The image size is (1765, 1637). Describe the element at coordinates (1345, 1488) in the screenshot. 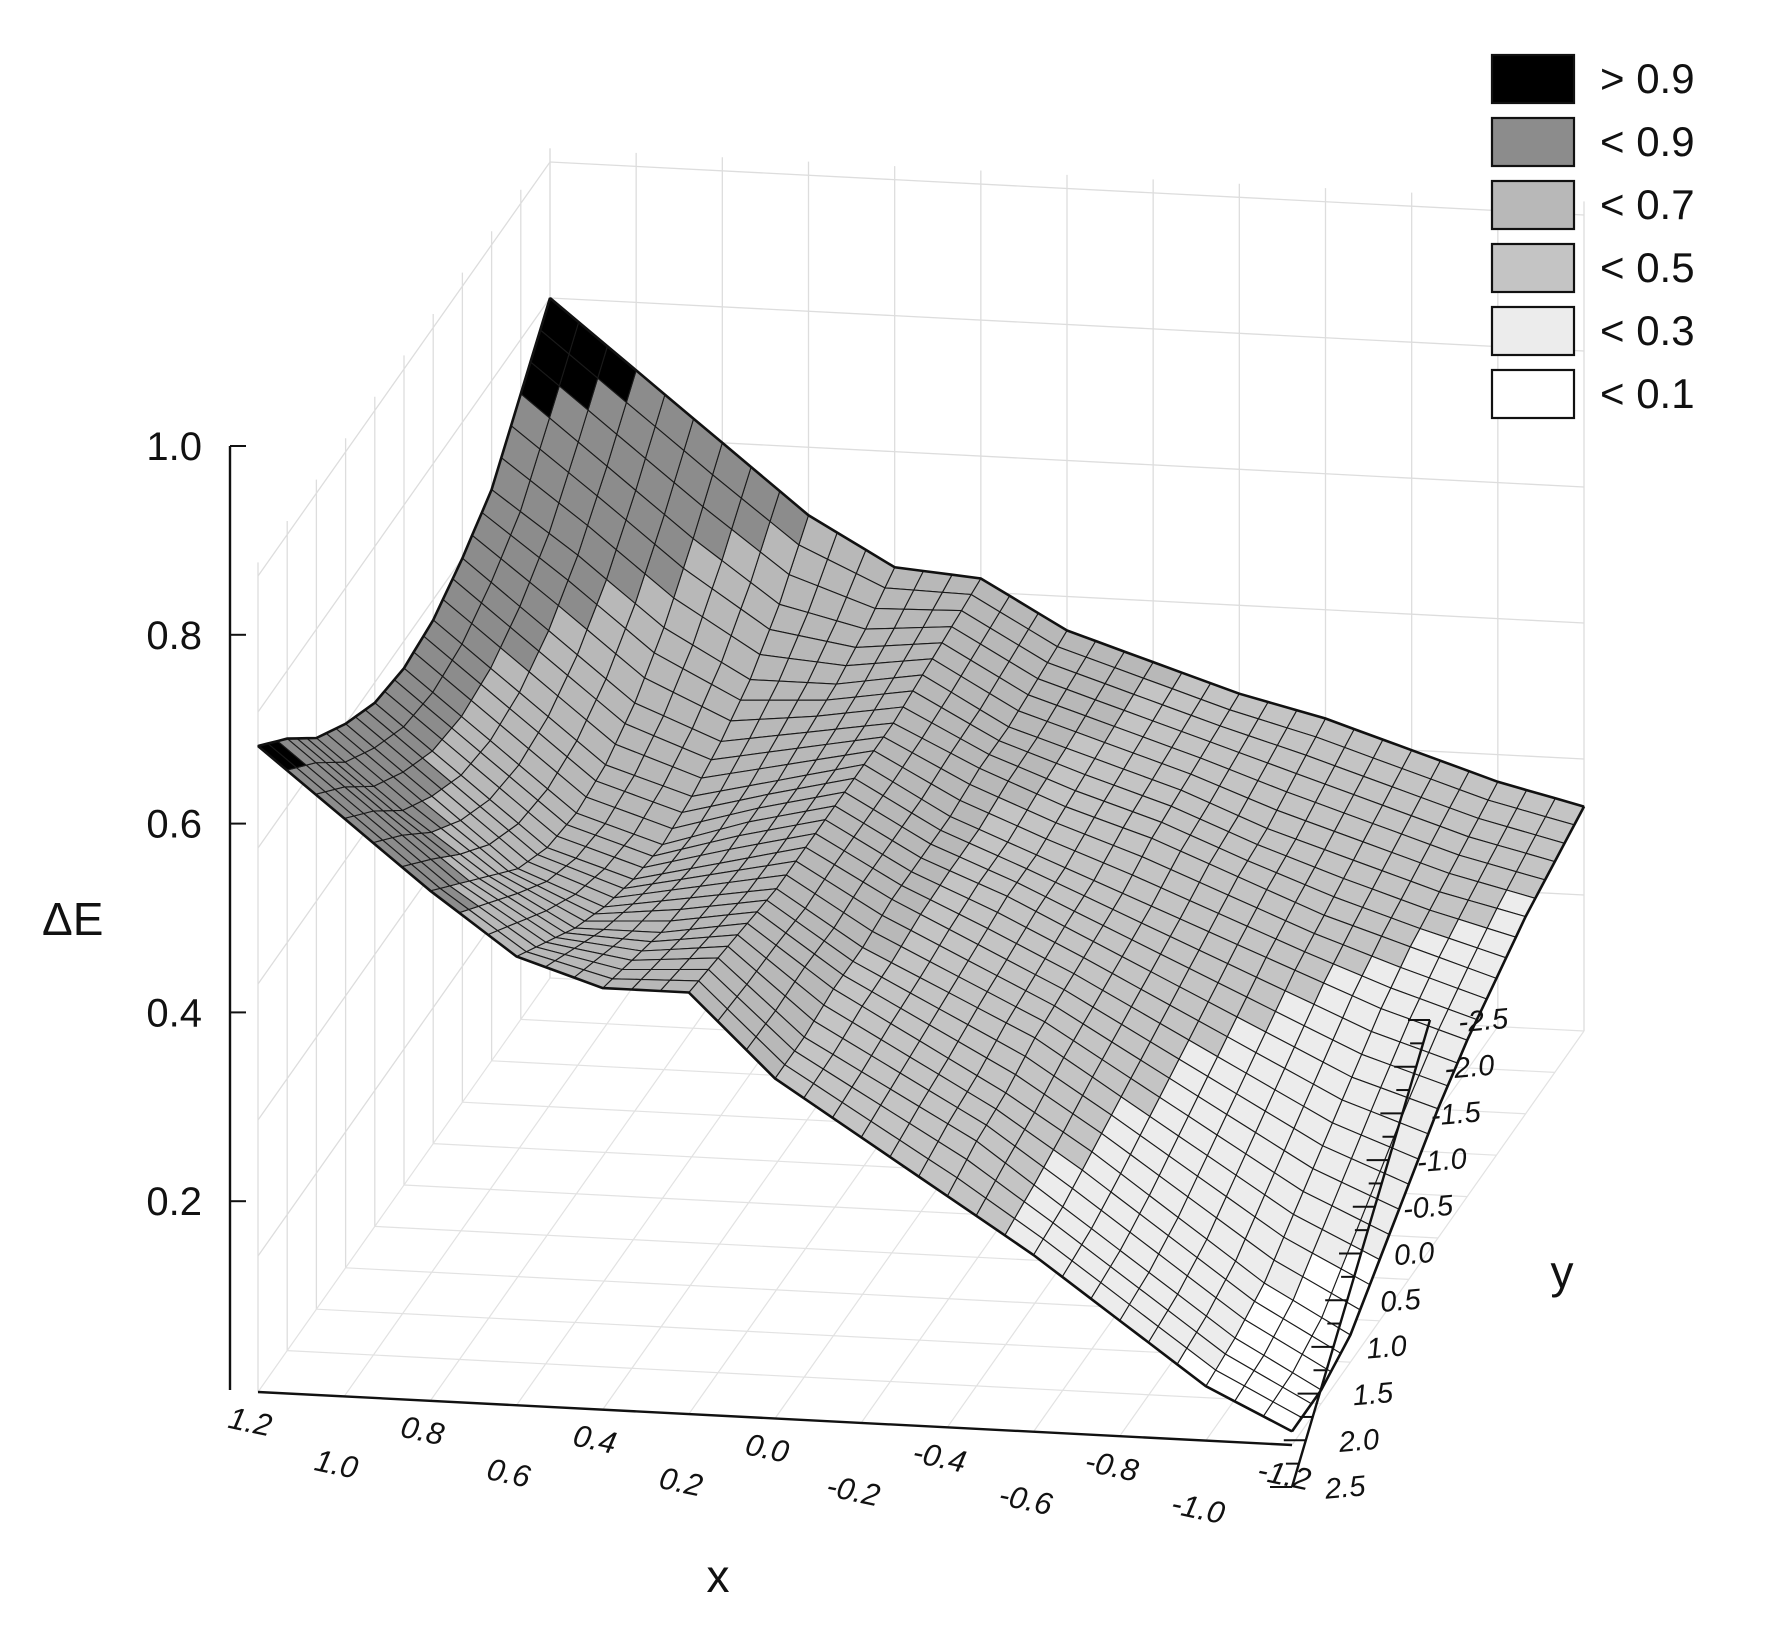

I see `y-tick-label: 2.5` at that location.